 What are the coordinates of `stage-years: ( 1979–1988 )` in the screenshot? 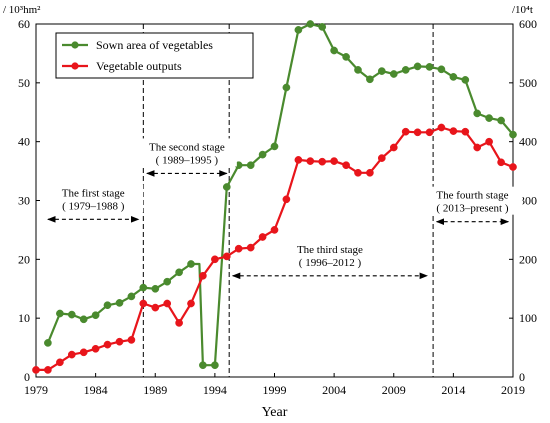 It's located at (93, 206).